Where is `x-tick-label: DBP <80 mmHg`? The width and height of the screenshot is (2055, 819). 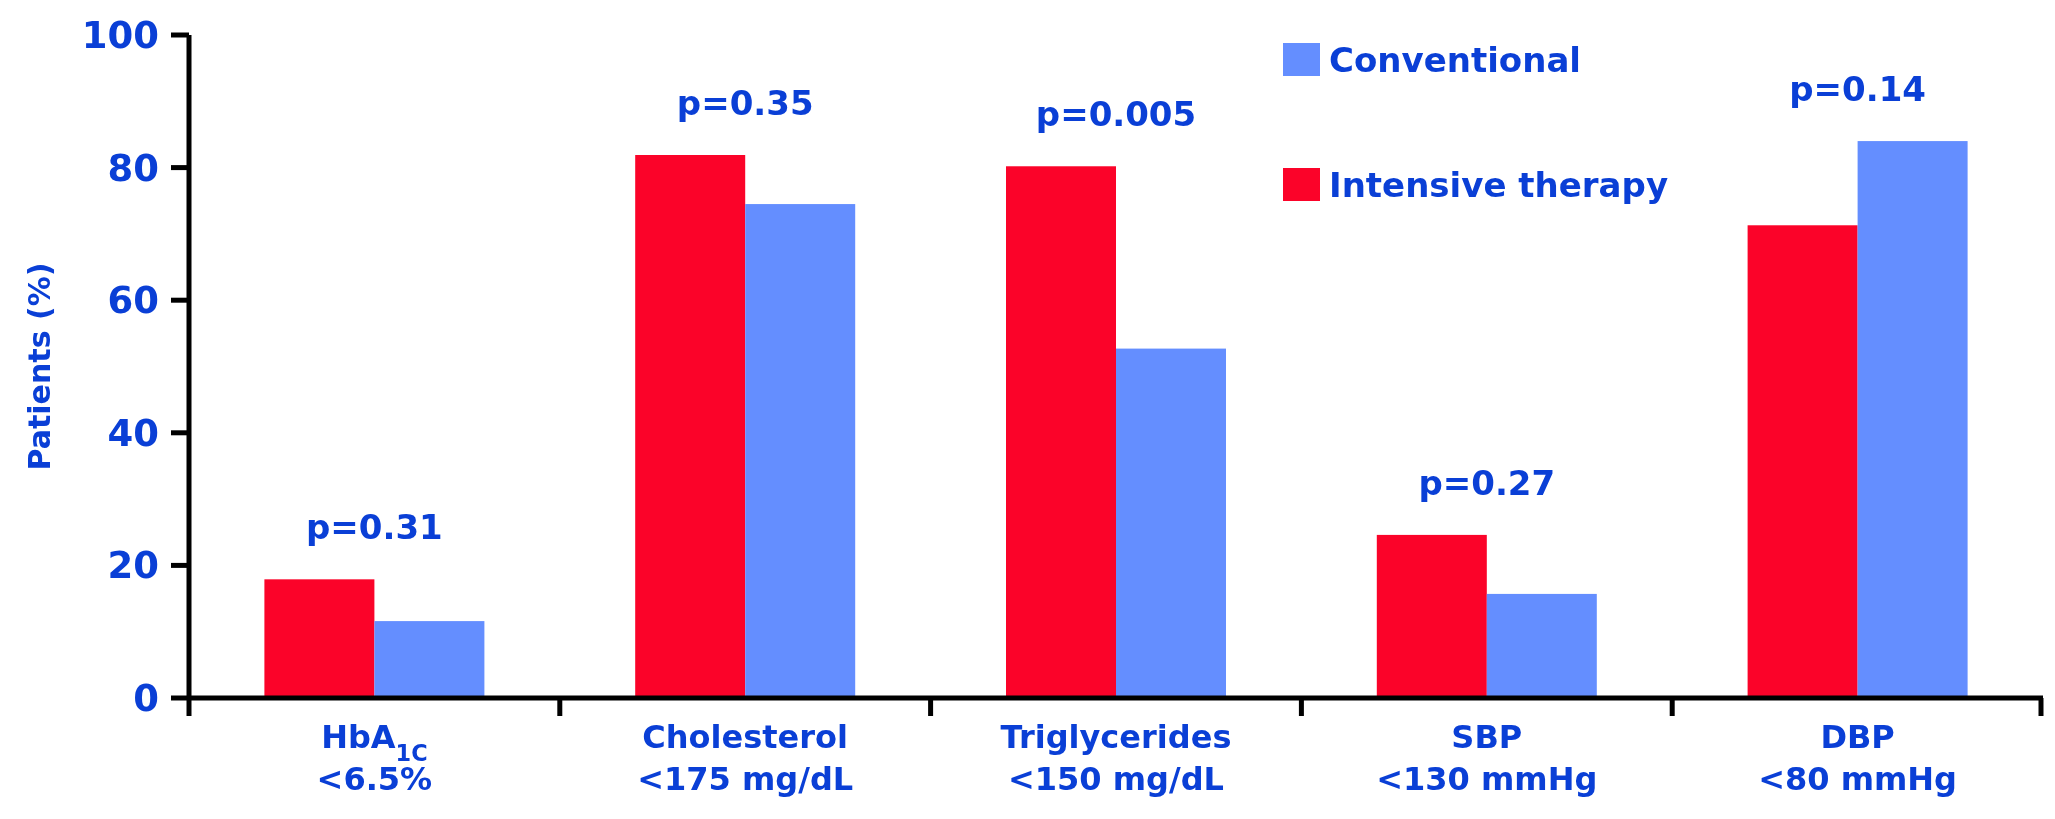 x-tick-label: DBP <80 mmHg is located at coordinates (1858, 758).